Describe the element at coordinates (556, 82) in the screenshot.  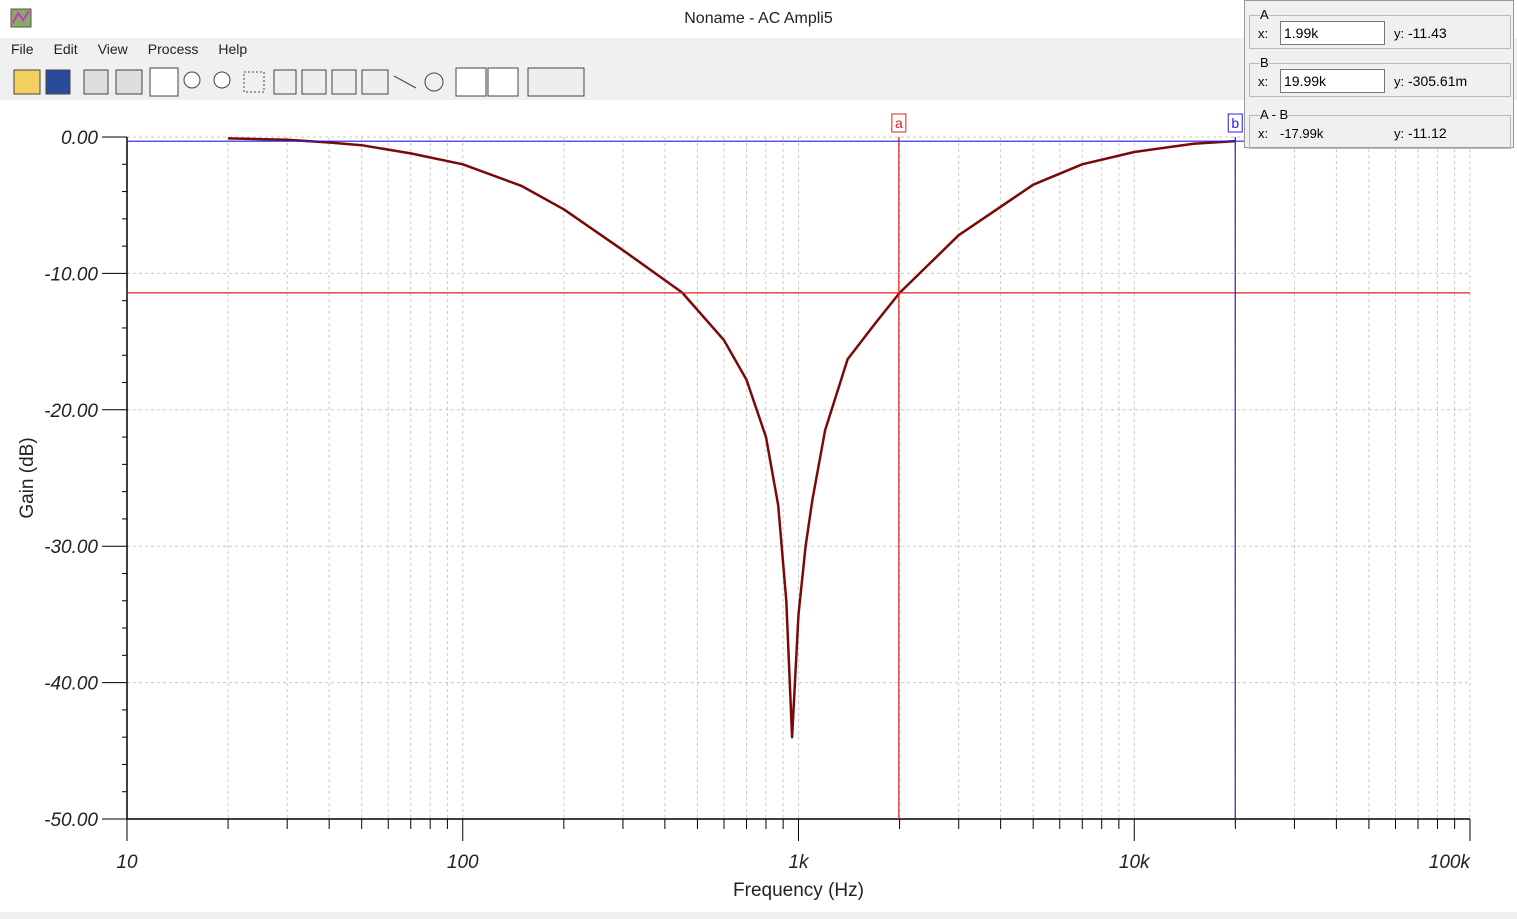
I see `move-button` at that location.